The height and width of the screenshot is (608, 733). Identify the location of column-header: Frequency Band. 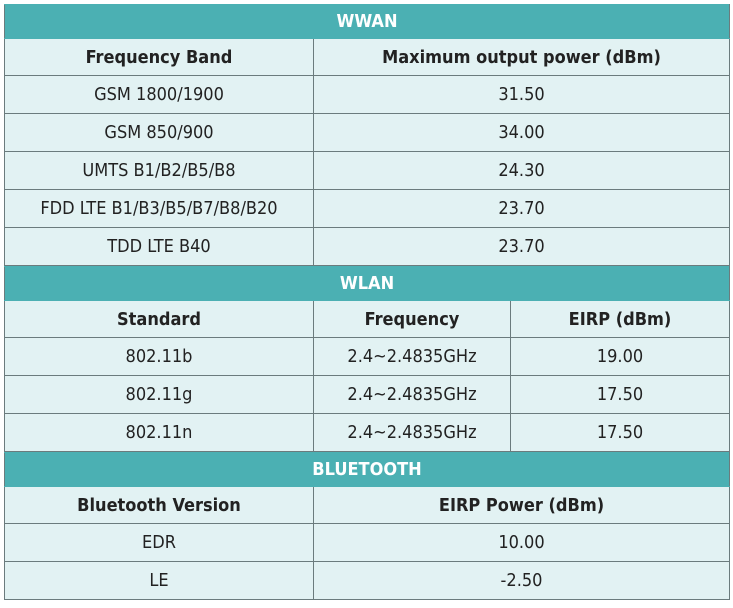
(159, 57).